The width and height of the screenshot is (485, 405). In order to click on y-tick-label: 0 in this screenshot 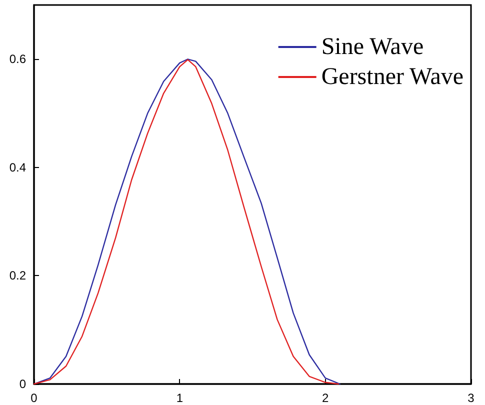, I will do `click(22, 384)`.